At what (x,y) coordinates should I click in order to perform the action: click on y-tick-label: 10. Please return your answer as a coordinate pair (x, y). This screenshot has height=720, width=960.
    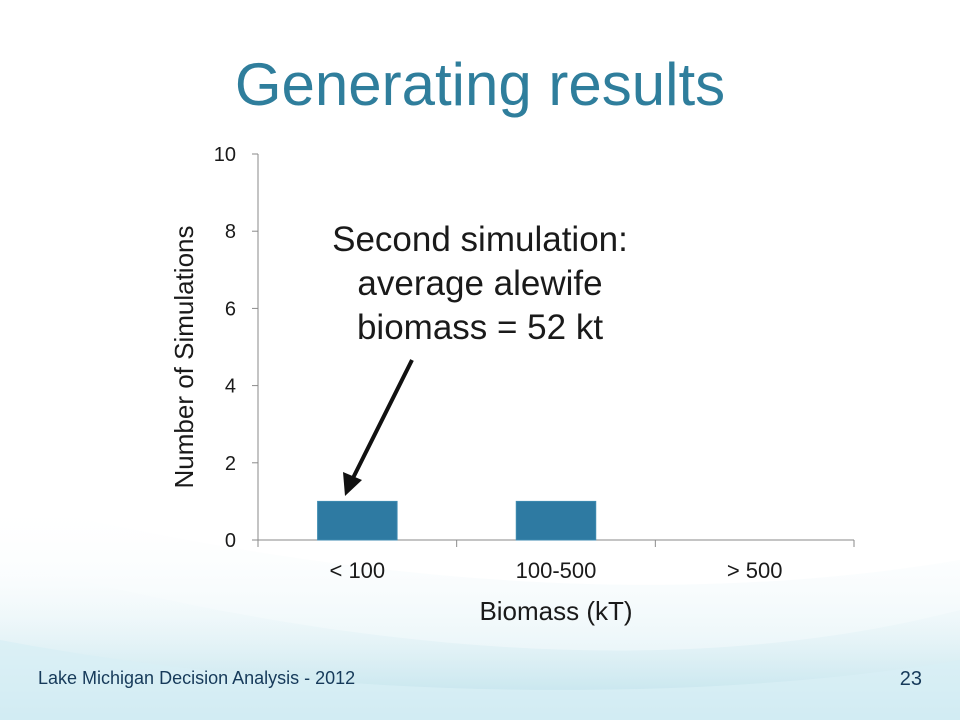
    Looking at the image, I should click on (225, 155).